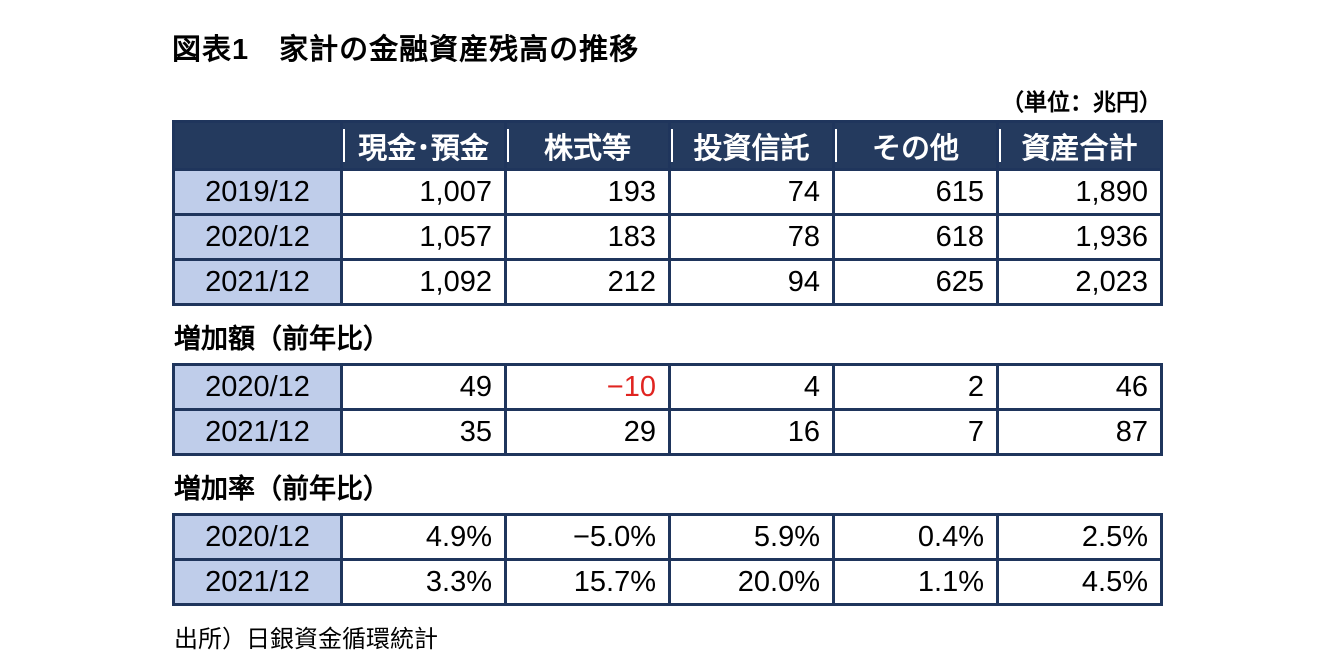  I want to click on value-cell: 46, so click(1079, 387).